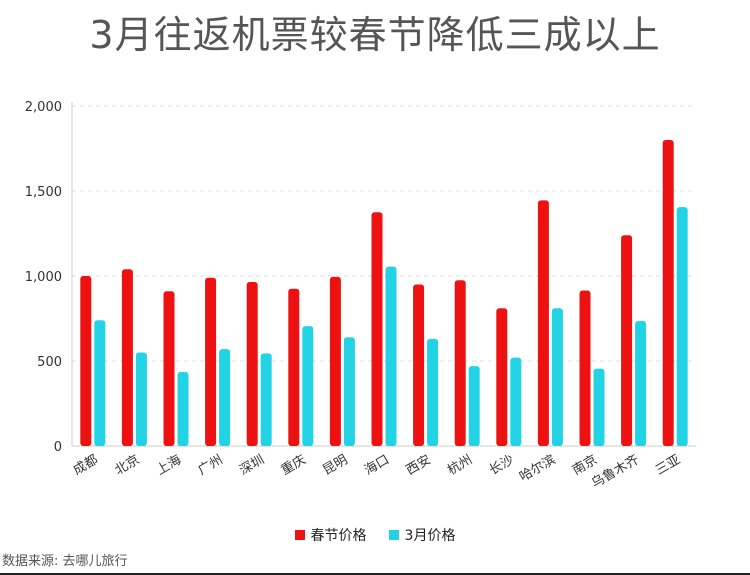  I want to click on legend-item-spring: 春节价格, so click(330, 535).